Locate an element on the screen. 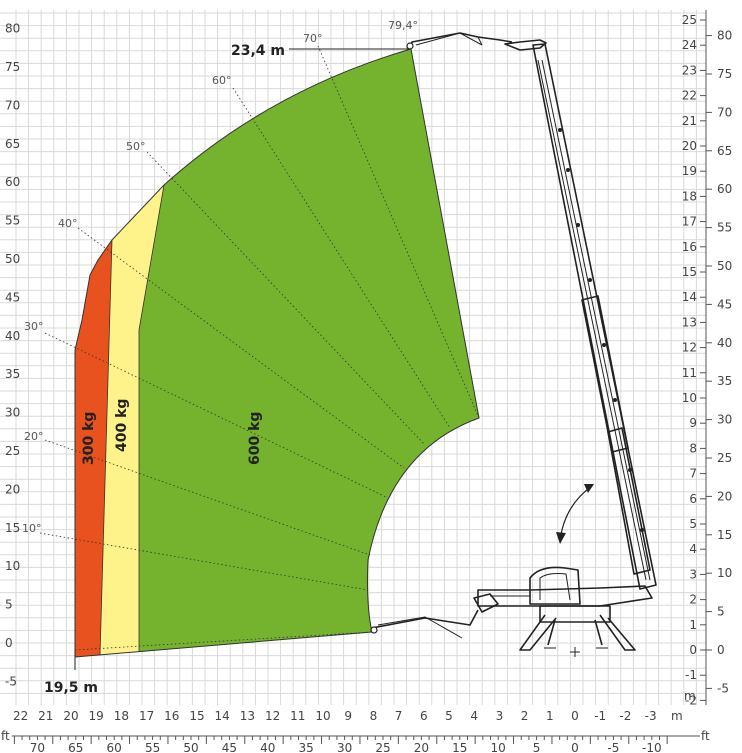 The height and width of the screenshot is (753, 742). bottom-ft-tick-label: 5 is located at coordinates (537, 747).